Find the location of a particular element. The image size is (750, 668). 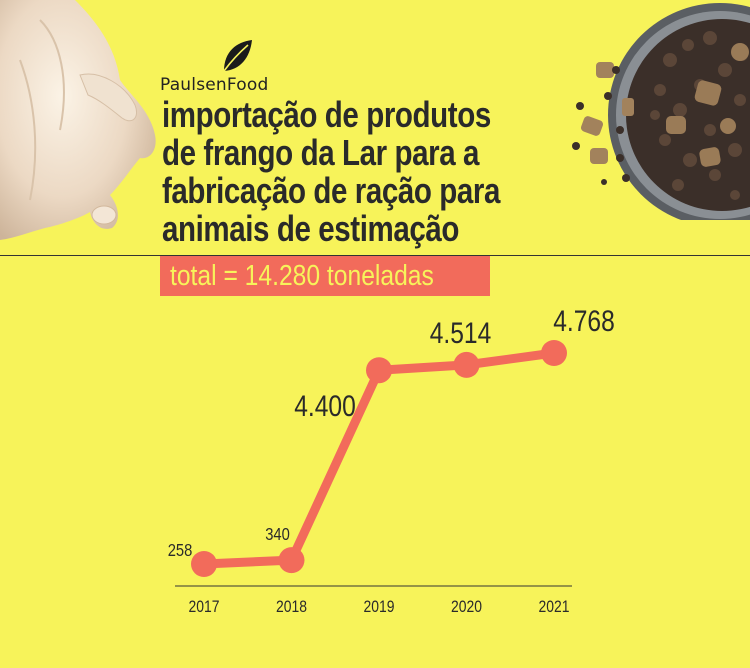

title-line: animais de estimação is located at coordinates (310, 228).